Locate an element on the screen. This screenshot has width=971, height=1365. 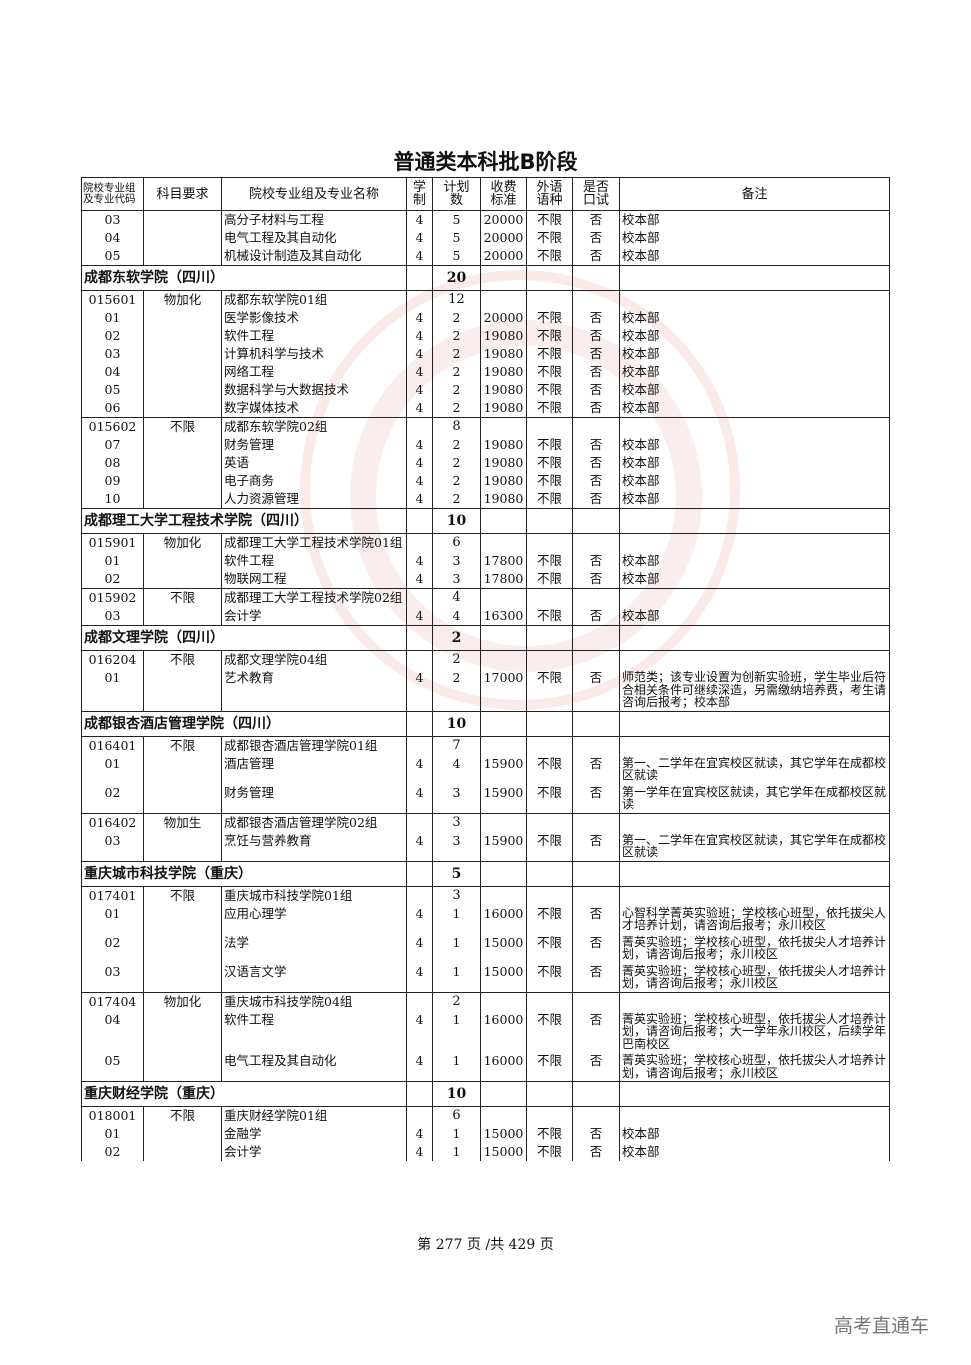
fee: 17800 is located at coordinates (503, 561).